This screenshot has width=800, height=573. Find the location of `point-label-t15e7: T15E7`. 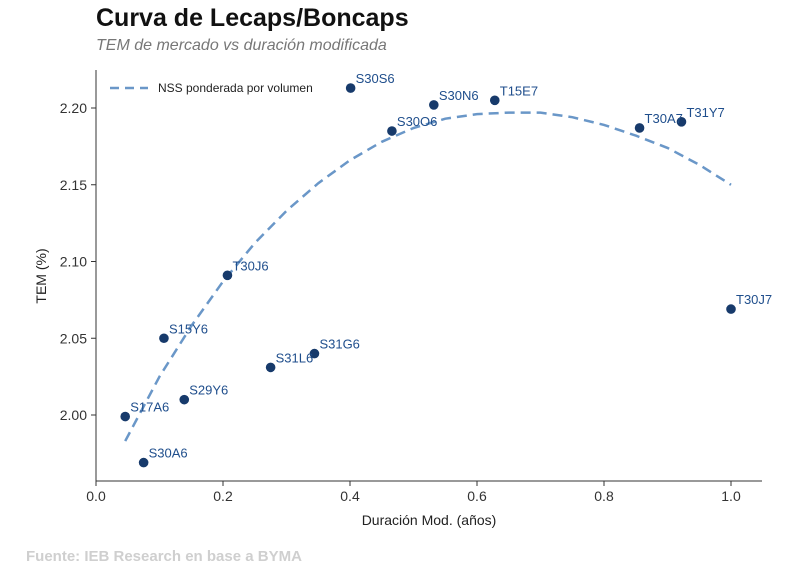

point-label-t15e7: T15E7 is located at coordinates (519, 90).